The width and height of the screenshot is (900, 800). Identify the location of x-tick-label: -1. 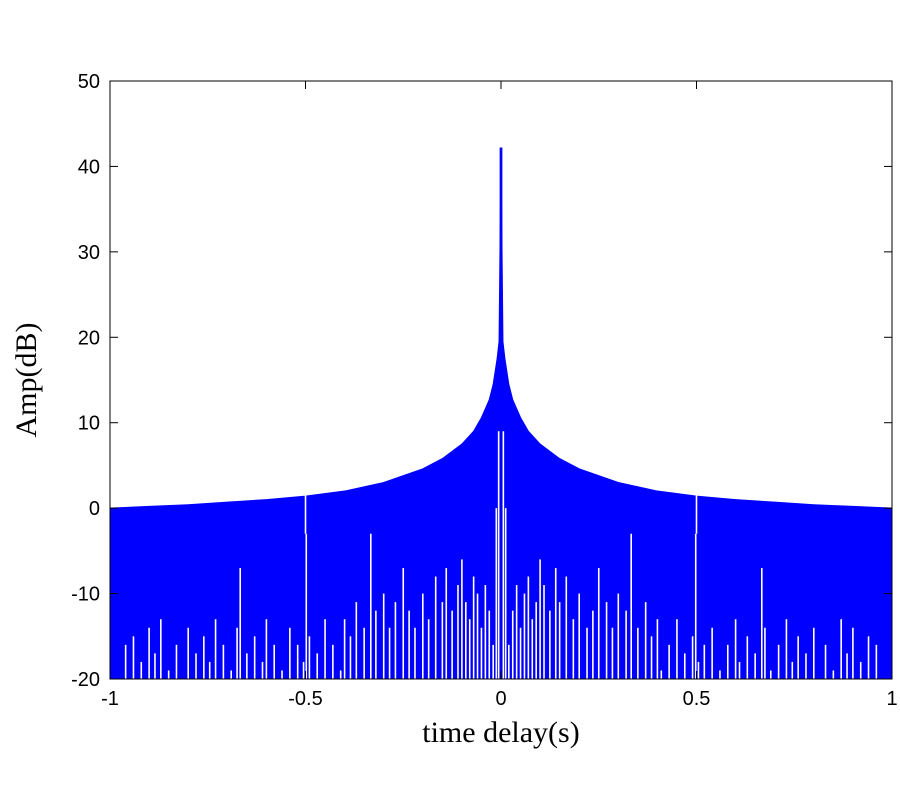
(110, 699).